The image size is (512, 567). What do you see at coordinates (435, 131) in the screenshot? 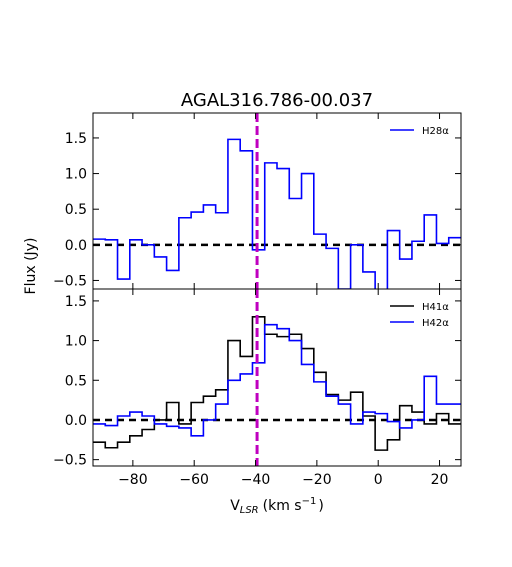
I see `legend-label: H28α` at bounding box center [435, 131].